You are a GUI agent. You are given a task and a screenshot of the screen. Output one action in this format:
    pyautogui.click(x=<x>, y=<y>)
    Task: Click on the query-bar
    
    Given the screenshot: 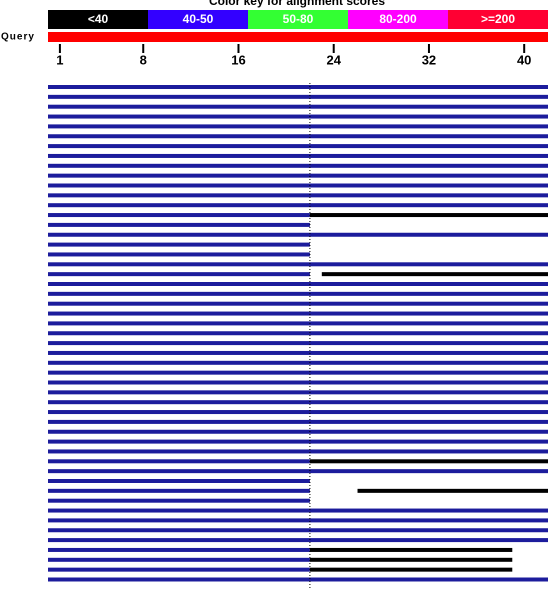 What is the action you would take?
    pyautogui.click(x=298, y=37)
    